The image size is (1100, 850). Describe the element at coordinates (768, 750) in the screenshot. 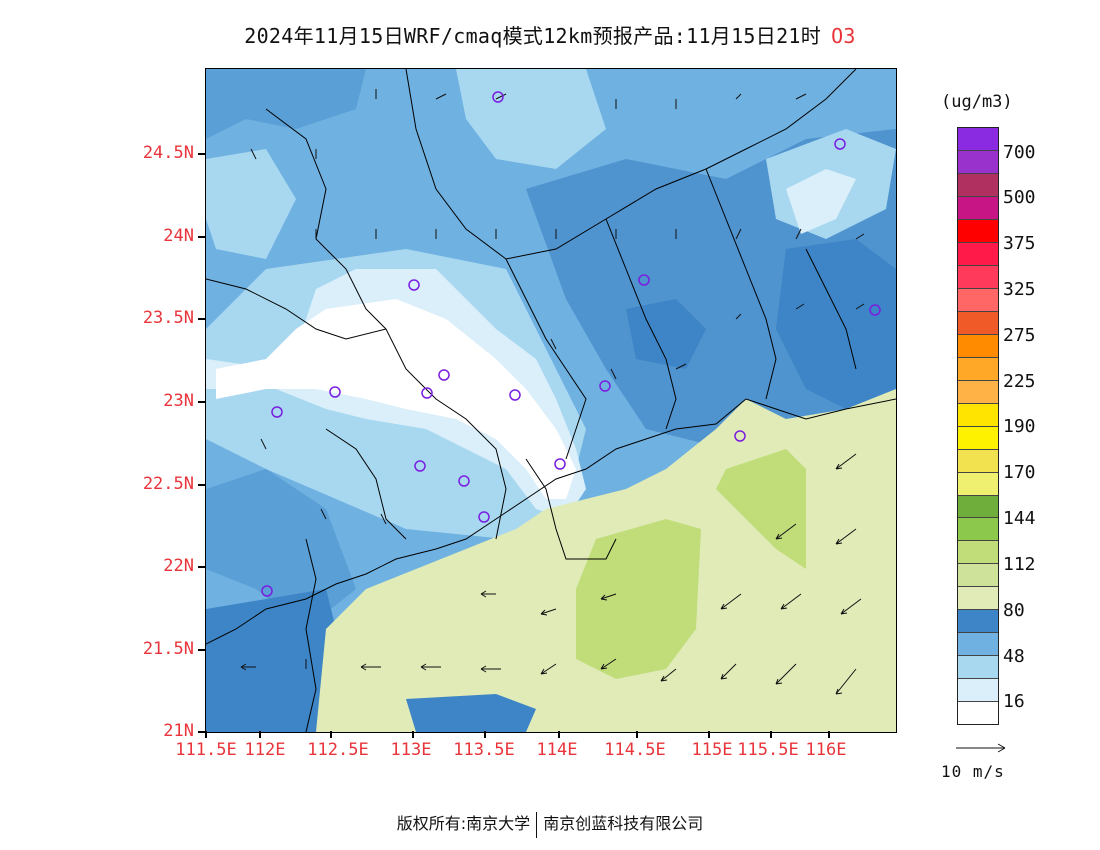

I see `x-tick-label: 115.5E` at that location.